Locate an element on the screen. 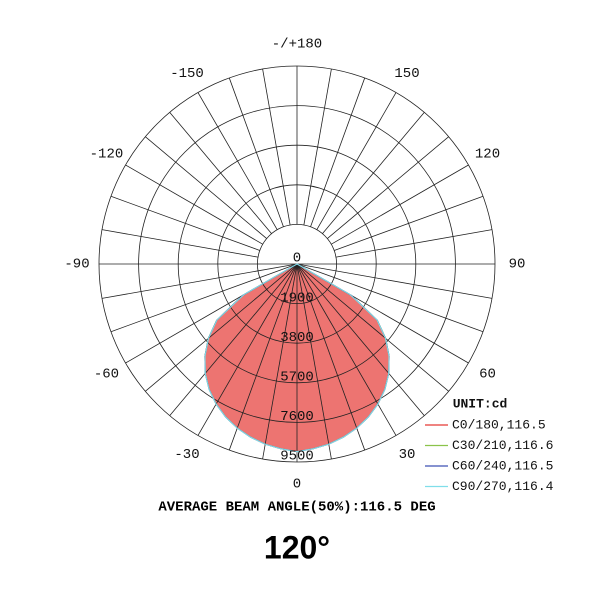  angle-label: -/+180 is located at coordinates (297, 45).